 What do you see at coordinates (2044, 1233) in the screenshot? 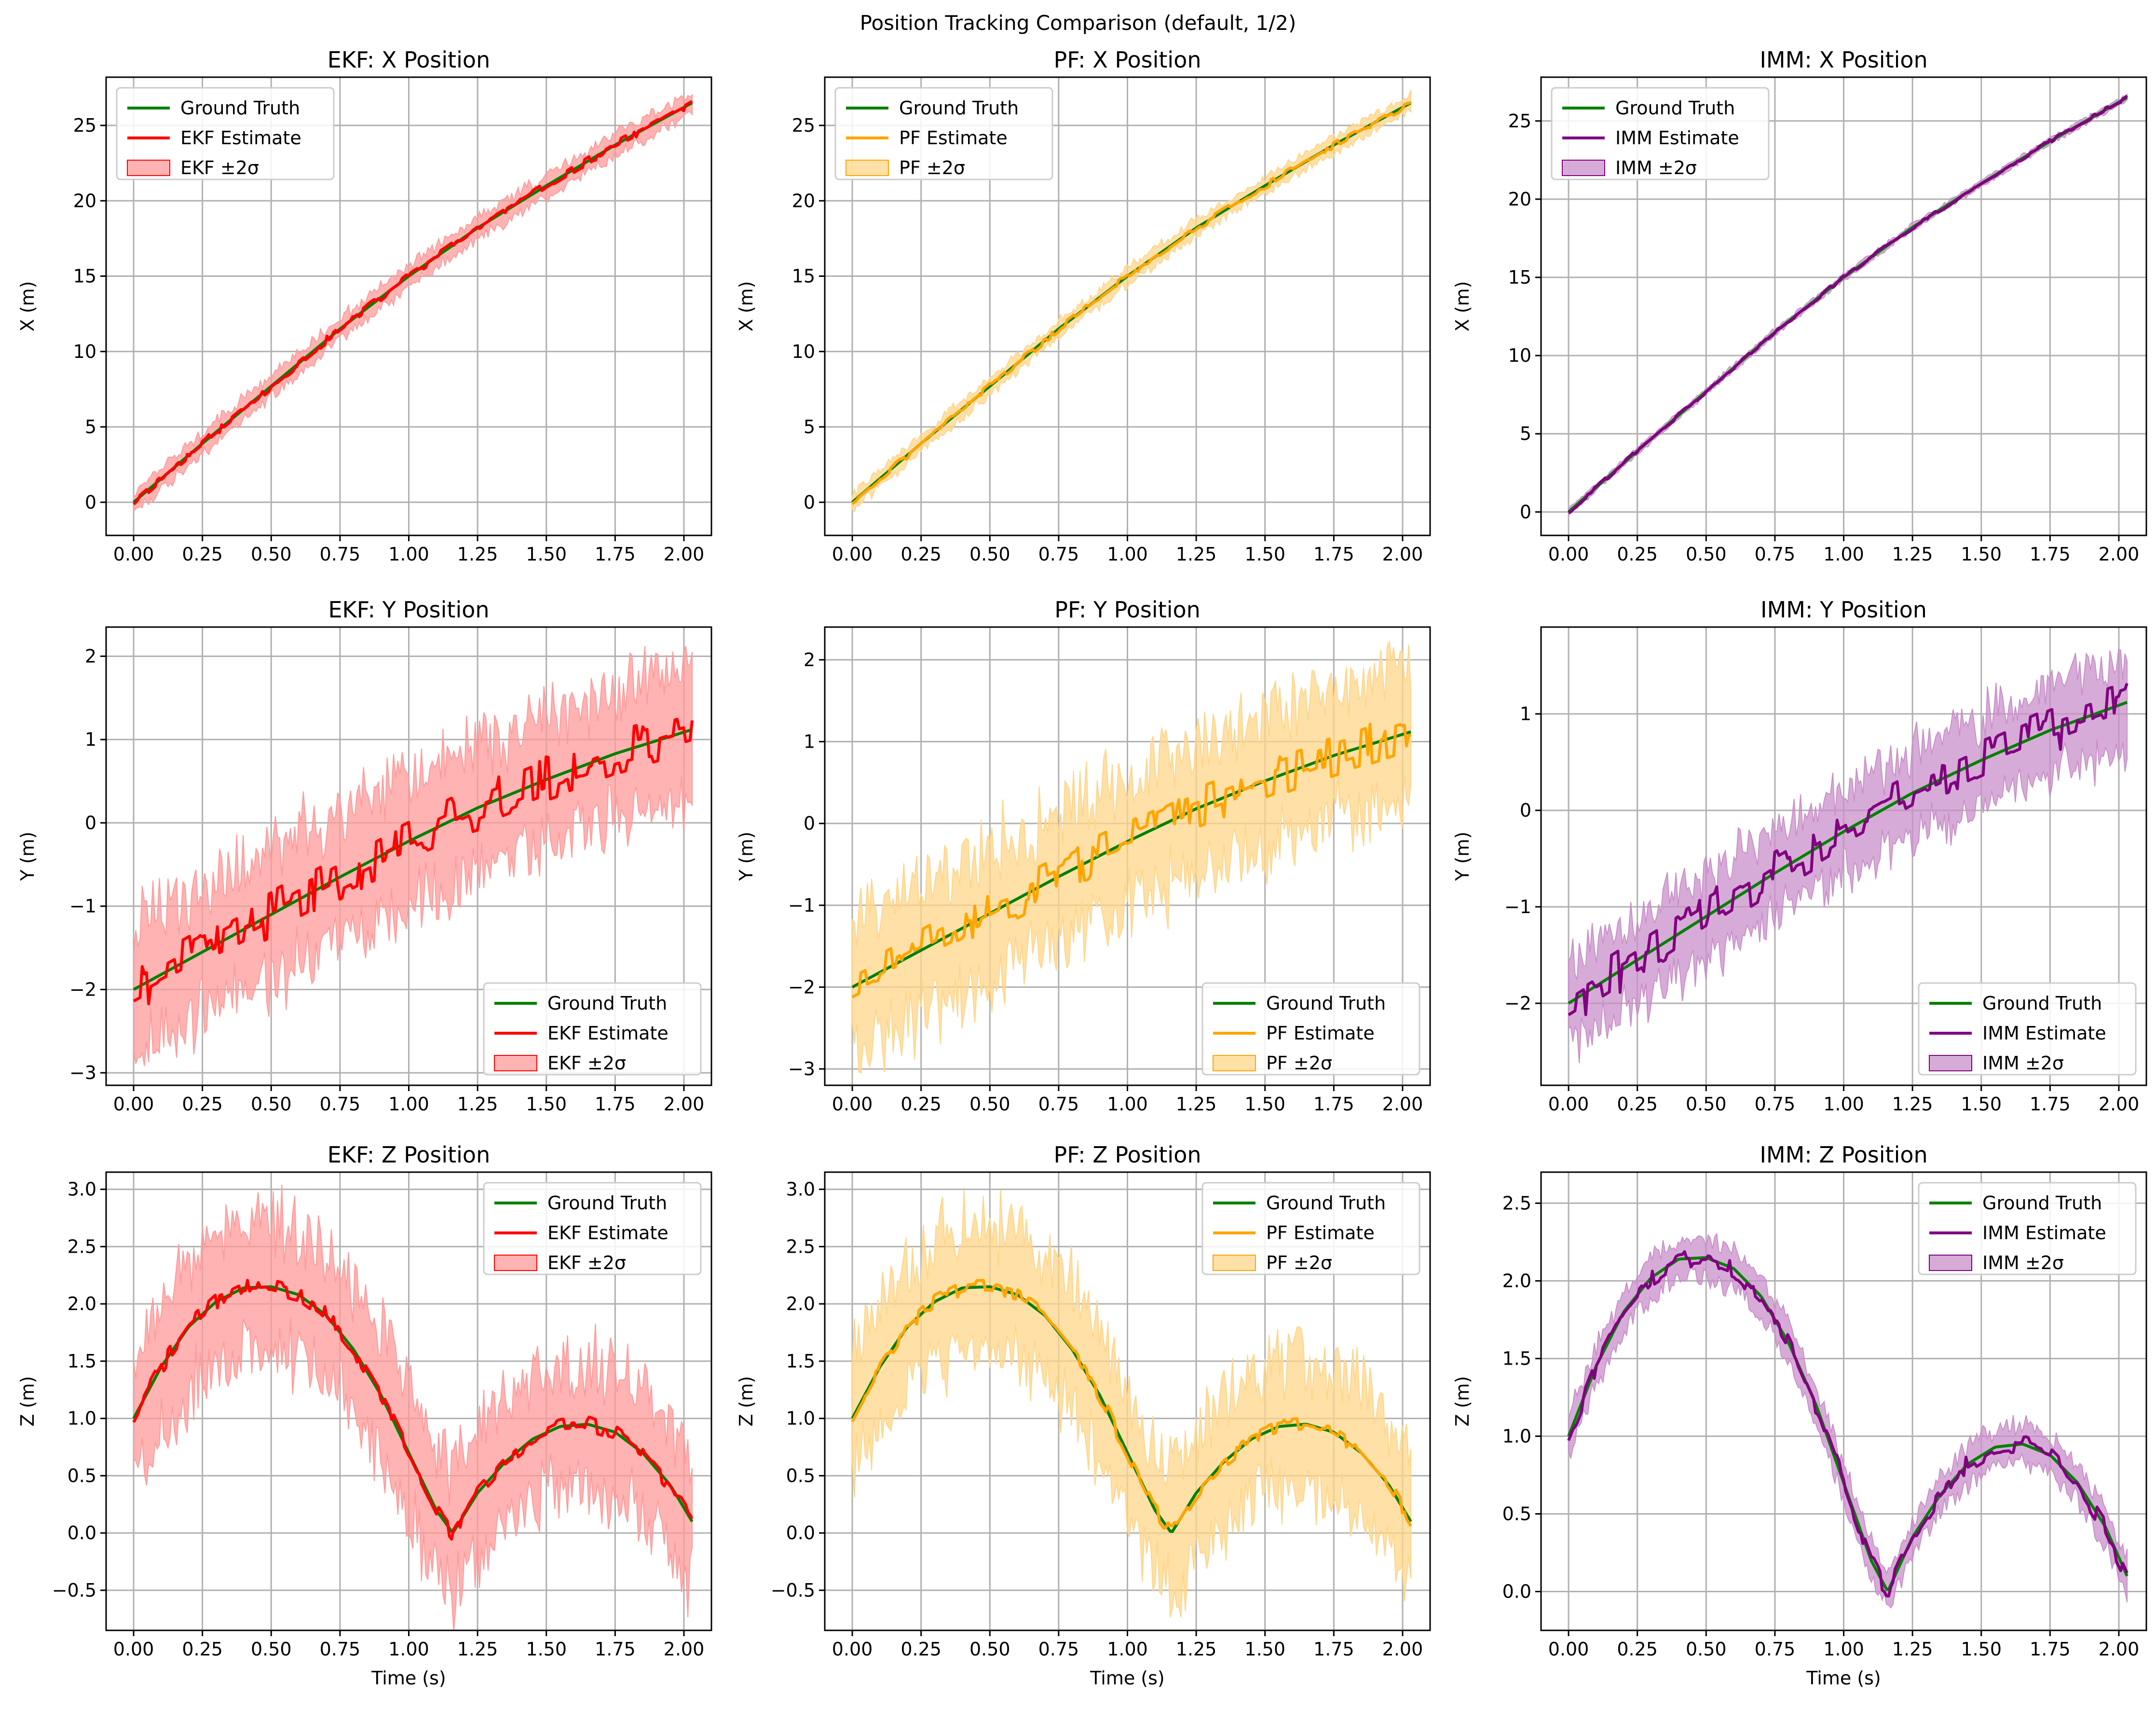
I see `legend-label: IMM Estimate` at bounding box center [2044, 1233].